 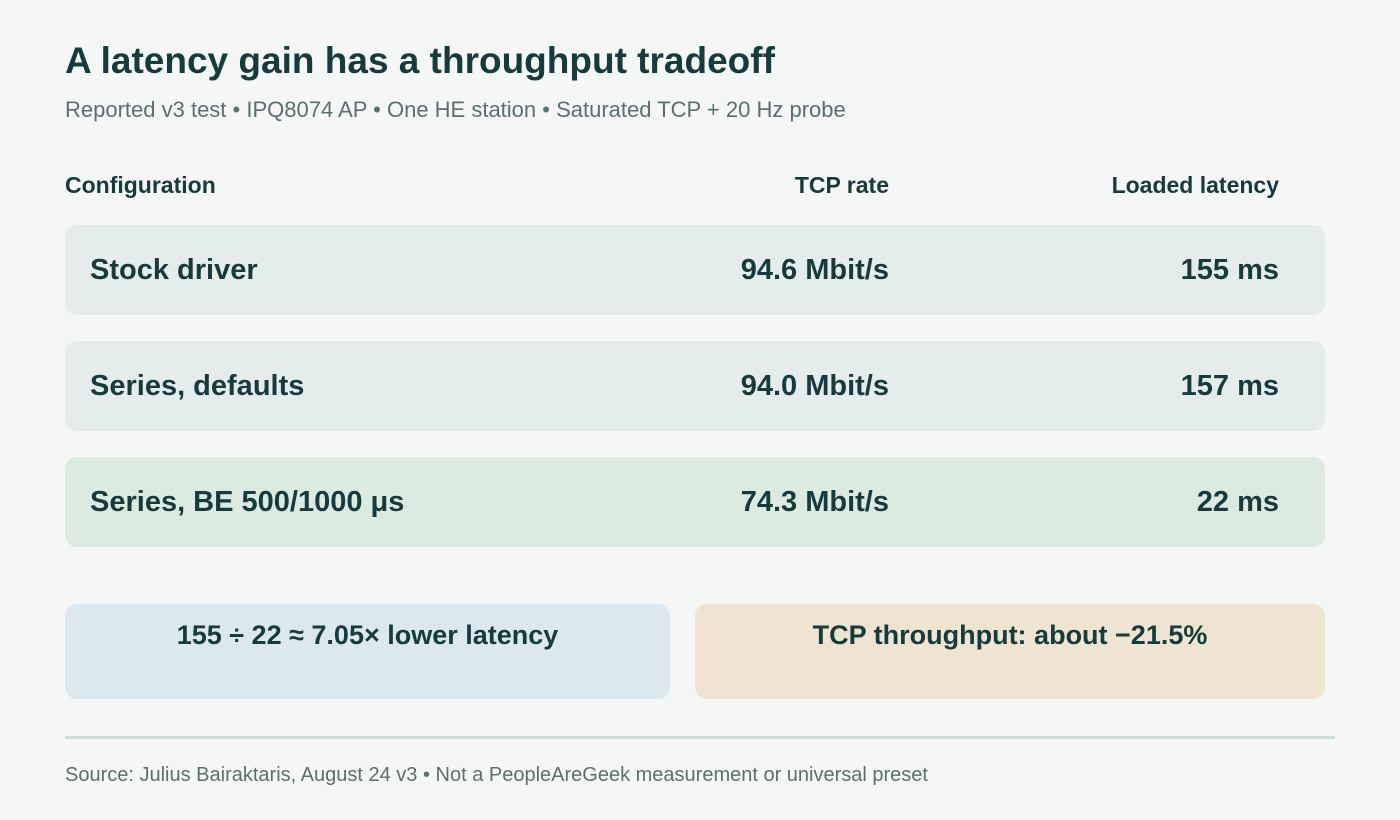 I want to click on cell: 22 ms, so click(x=1237, y=502).